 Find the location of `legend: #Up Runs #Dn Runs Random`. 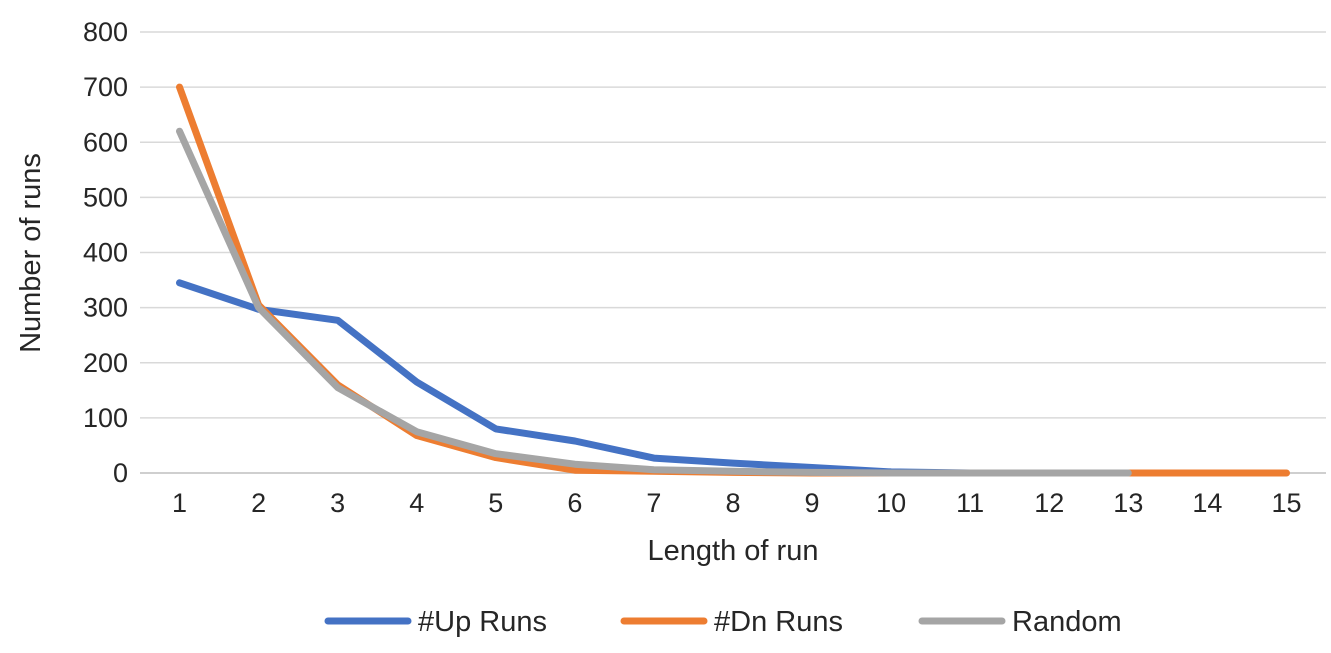

legend: #Up Runs #Dn Runs Random is located at coordinates (723, 622).